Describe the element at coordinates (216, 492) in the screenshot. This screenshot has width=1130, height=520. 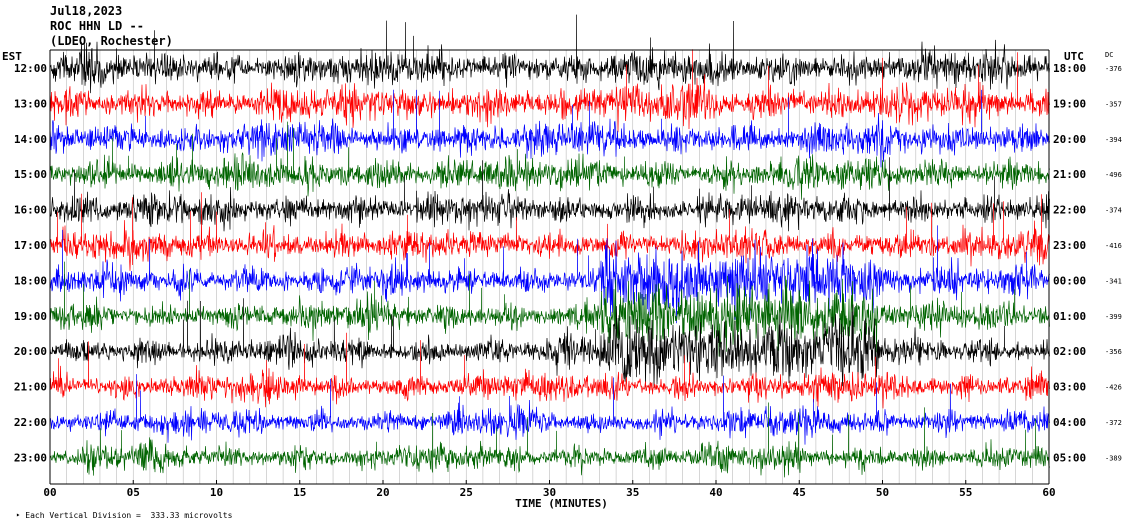
I see `x-tick-label-2: 10` at that location.